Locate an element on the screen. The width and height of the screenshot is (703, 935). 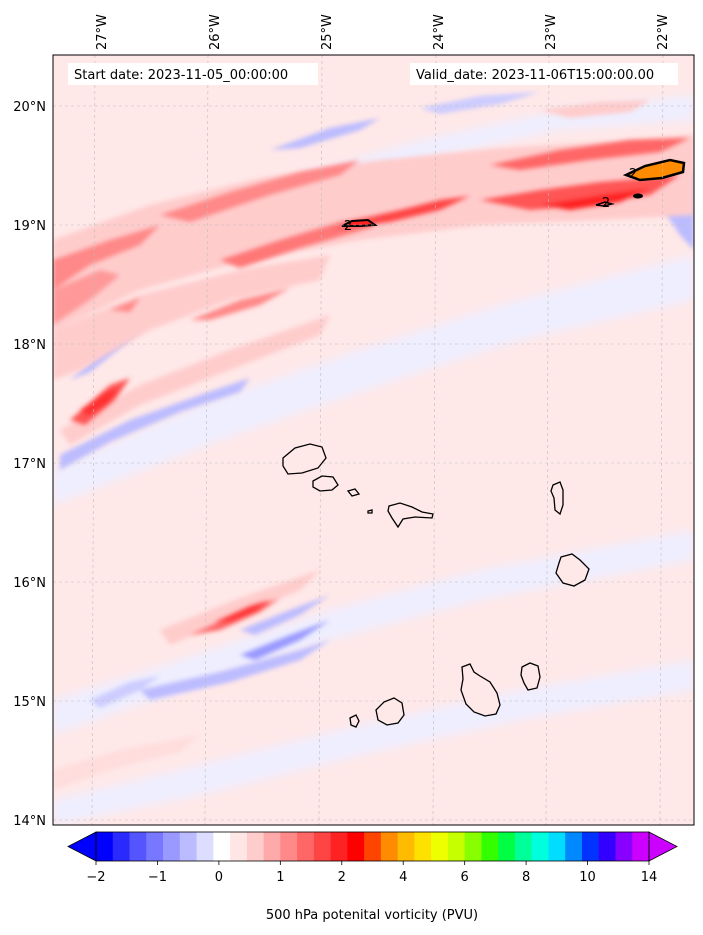
lon-label: 22°W is located at coordinates (663, 32).